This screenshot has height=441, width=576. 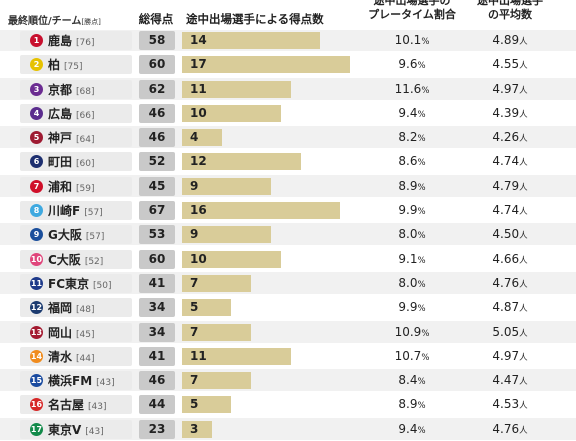 I want to click on team-points: [57], so click(x=95, y=237).